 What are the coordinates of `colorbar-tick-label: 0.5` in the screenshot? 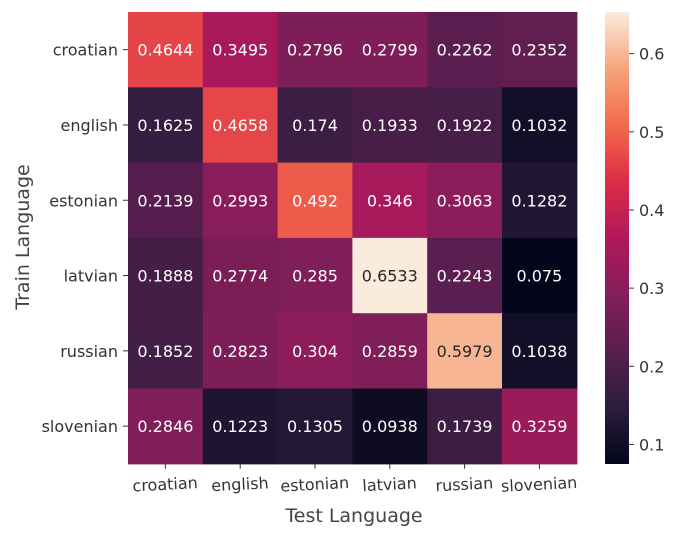 It's located at (651, 132).